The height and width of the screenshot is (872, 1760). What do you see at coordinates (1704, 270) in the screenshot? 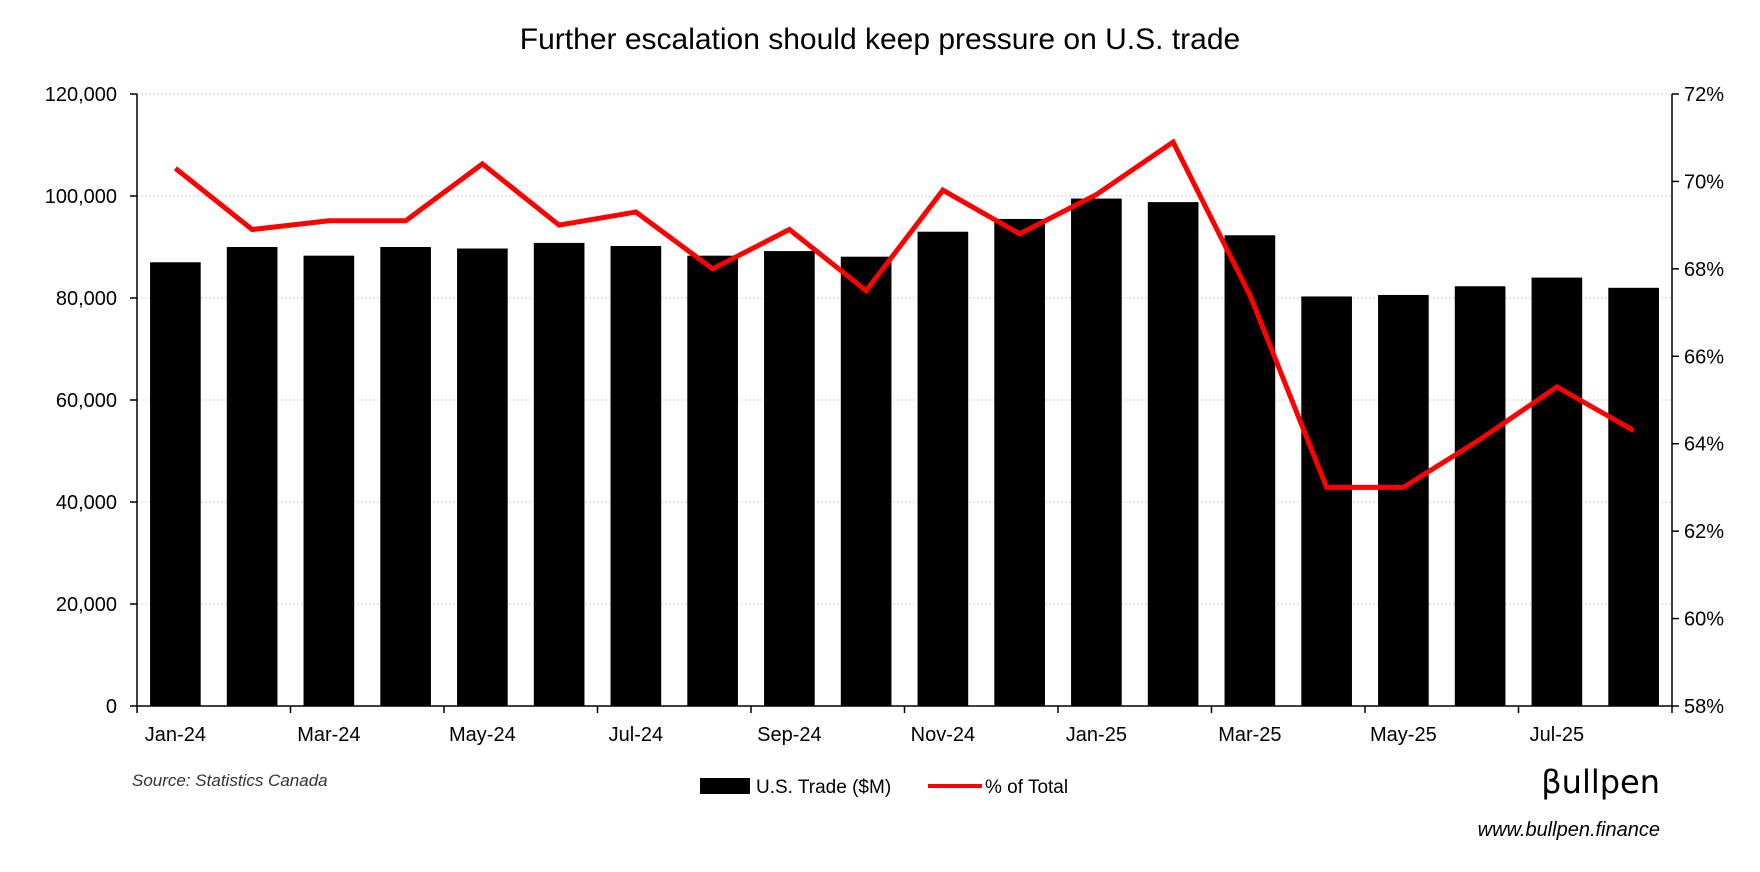
I see `right-tick-label: 68%` at bounding box center [1704, 270].